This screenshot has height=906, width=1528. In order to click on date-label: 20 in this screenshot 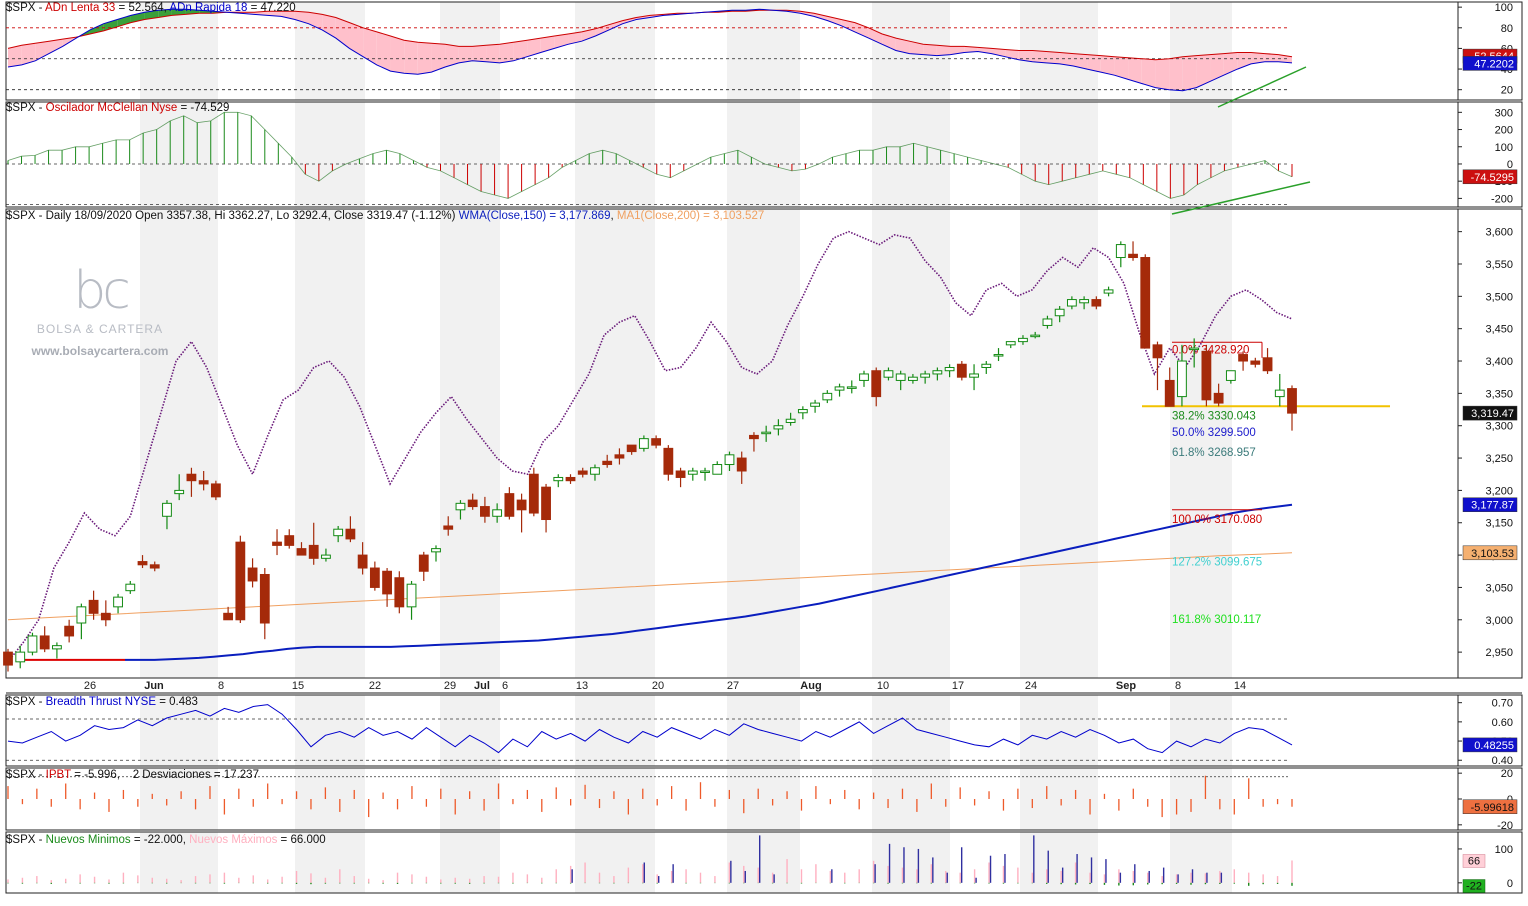, I will do `click(658, 686)`.